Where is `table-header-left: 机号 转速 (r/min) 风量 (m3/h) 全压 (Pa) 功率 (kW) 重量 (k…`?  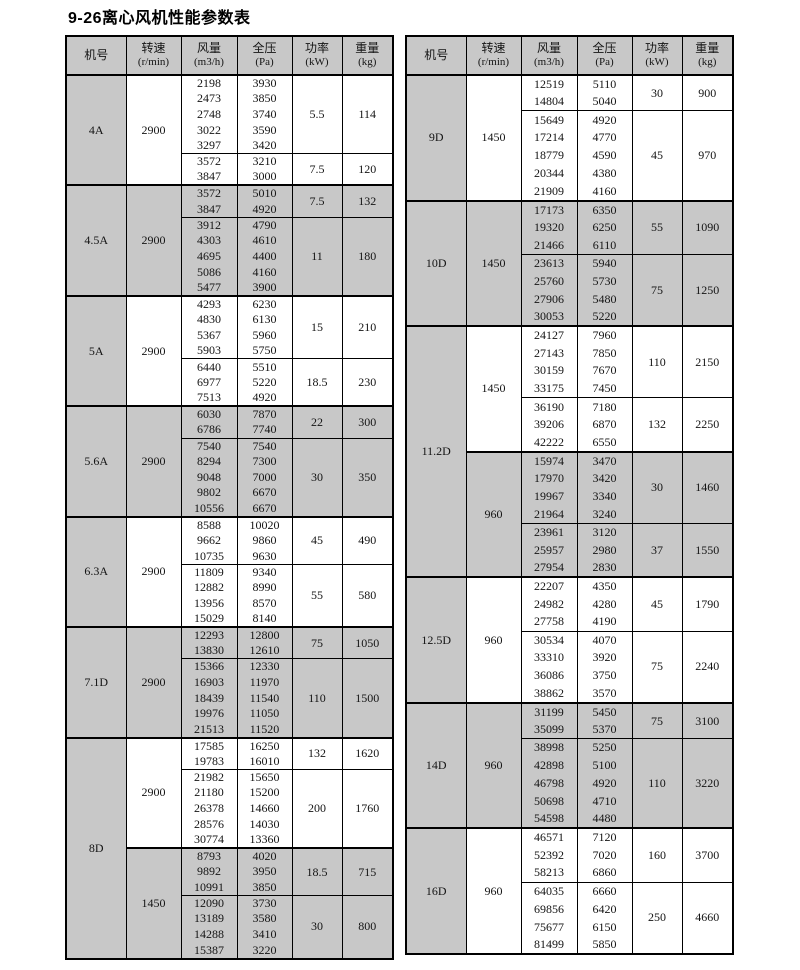
table-header-left: 机号 转速 (r/min) 风量 (m3/h) 全压 (Pa) 功率 (kW) 重量 (k… is located at coordinates (229, 56).